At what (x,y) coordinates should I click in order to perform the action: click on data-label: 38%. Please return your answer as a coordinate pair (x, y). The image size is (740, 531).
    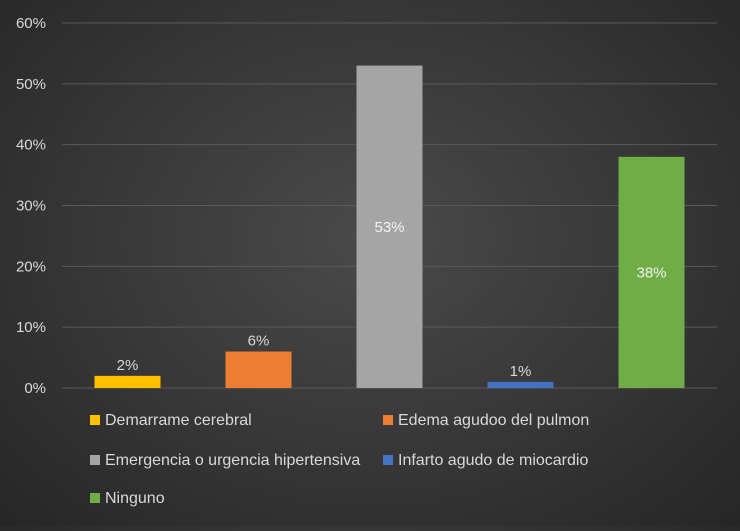
    Looking at the image, I should click on (651, 272).